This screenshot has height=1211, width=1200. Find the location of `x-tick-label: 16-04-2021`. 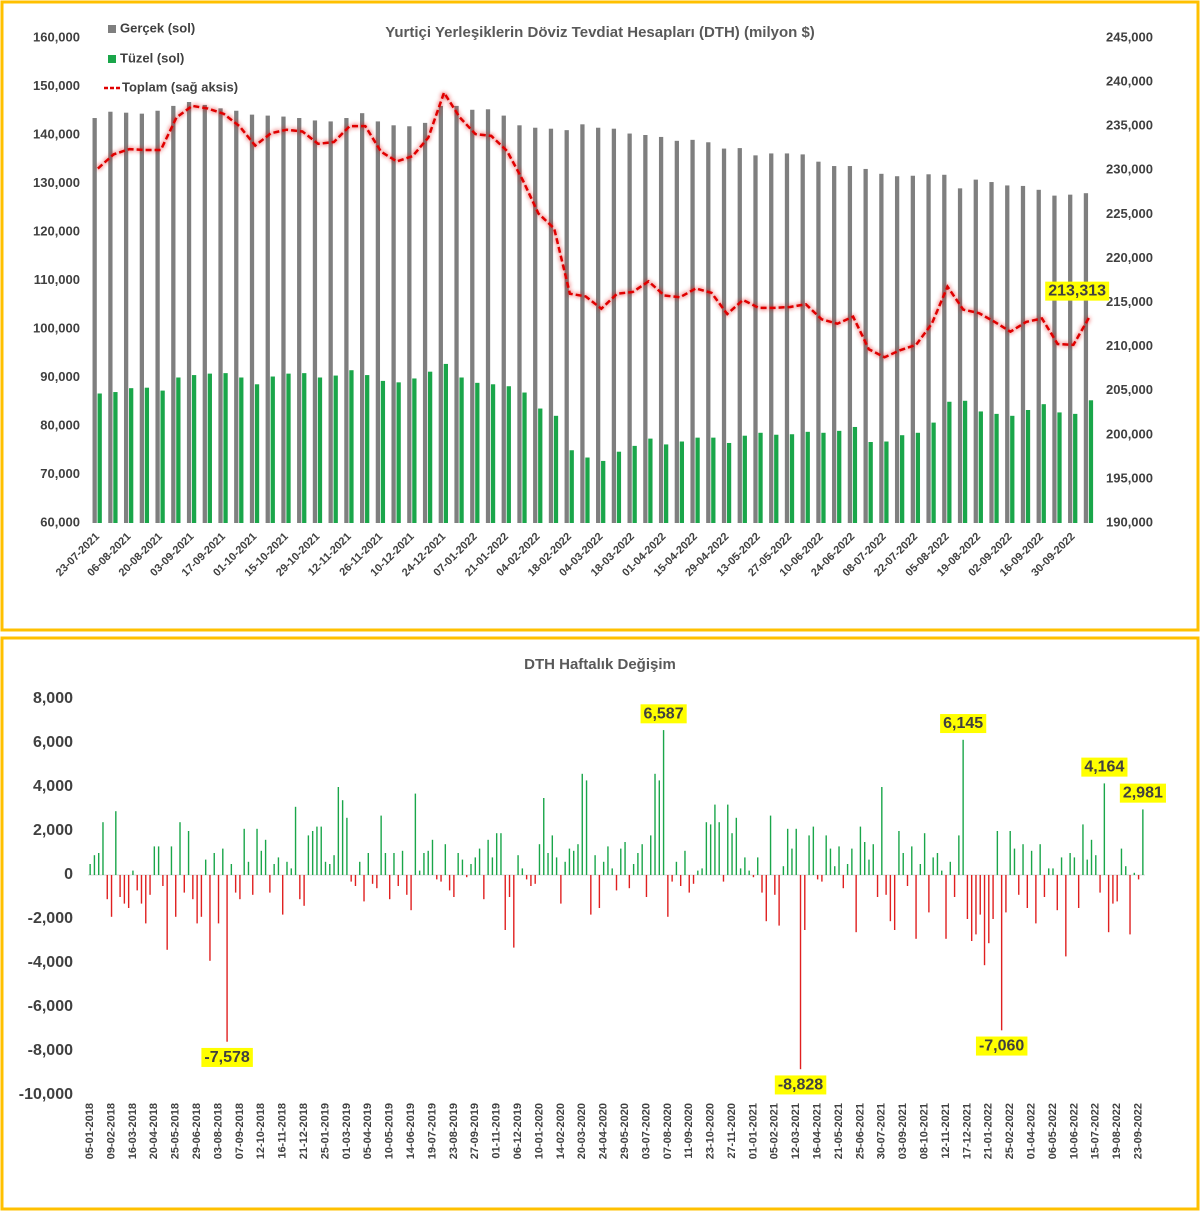

x-tick-label: 16-04-2021 is located at coordinates (818, 1131).